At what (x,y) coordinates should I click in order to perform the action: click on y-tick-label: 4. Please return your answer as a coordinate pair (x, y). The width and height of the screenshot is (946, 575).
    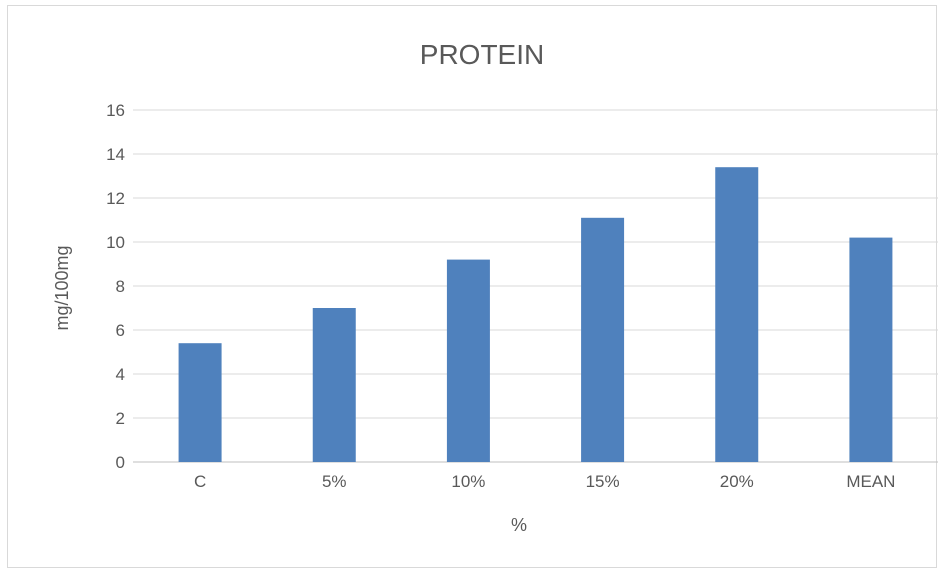
    Looking at the image, I should click on (120, 374).